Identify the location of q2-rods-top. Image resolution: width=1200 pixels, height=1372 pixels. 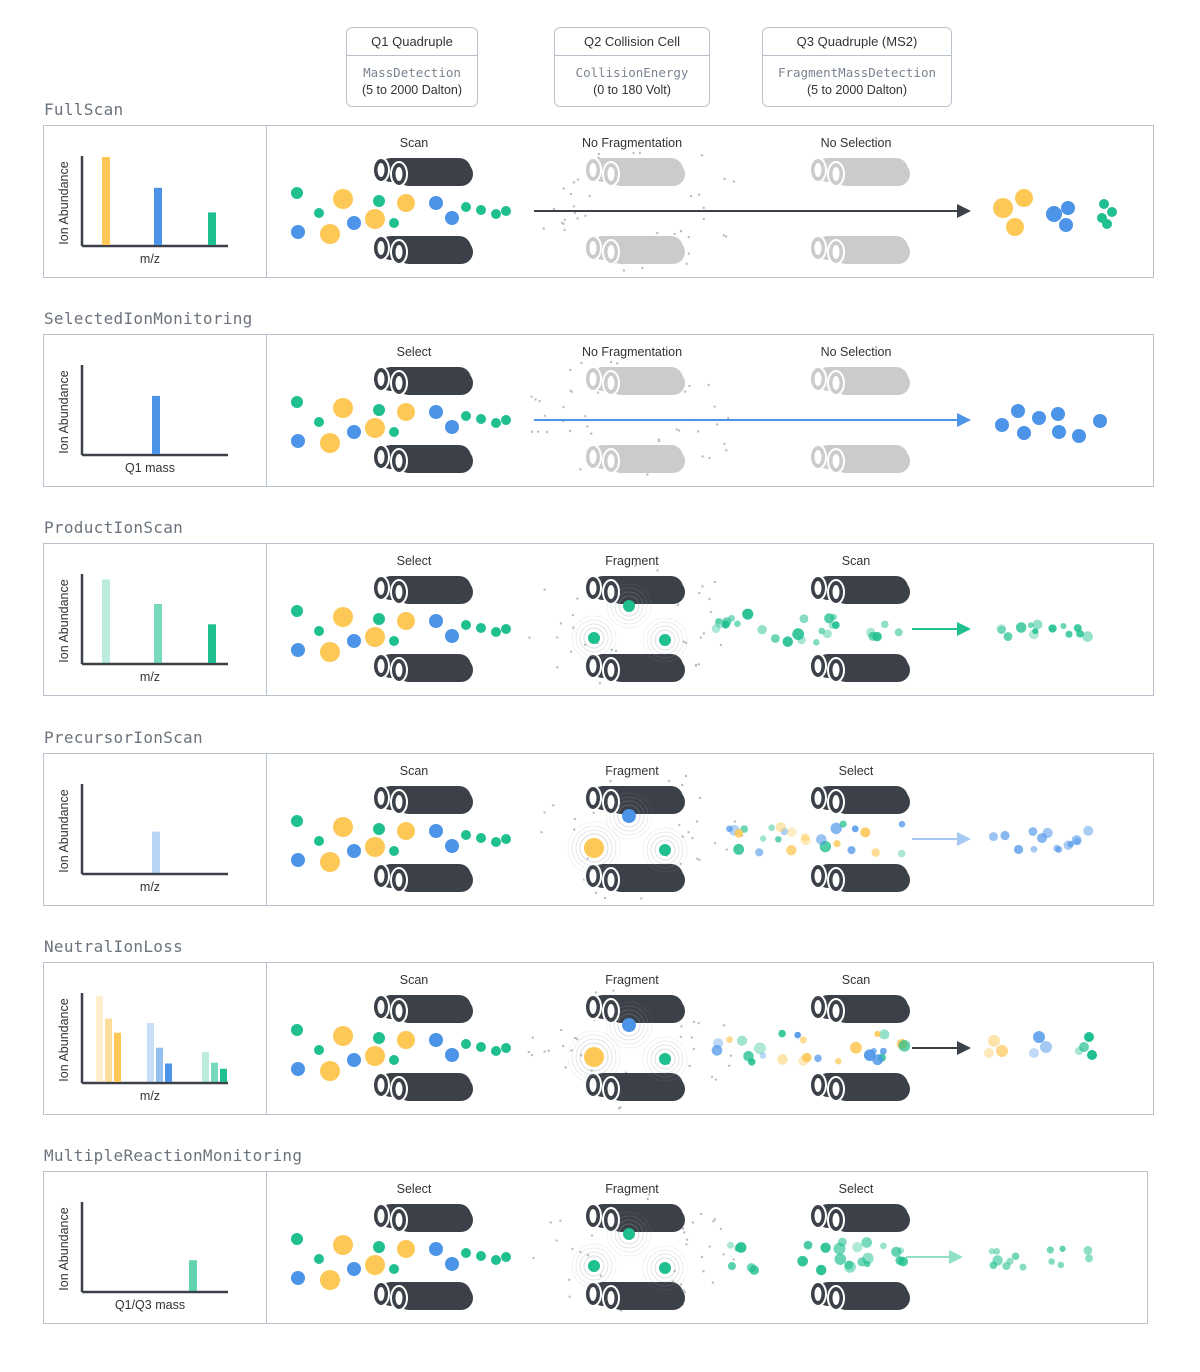
(634, 590).